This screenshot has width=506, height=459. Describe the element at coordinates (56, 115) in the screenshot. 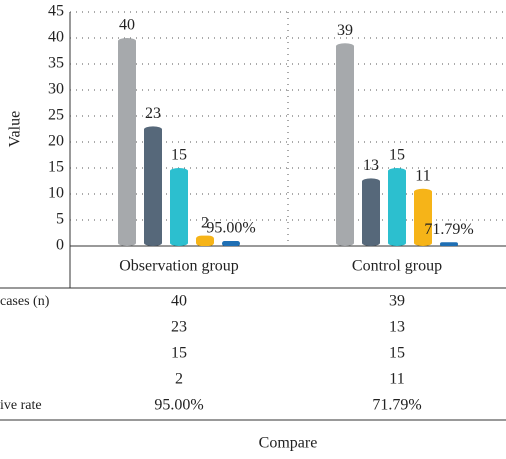

I see `y-tick-label: 25` at that location.